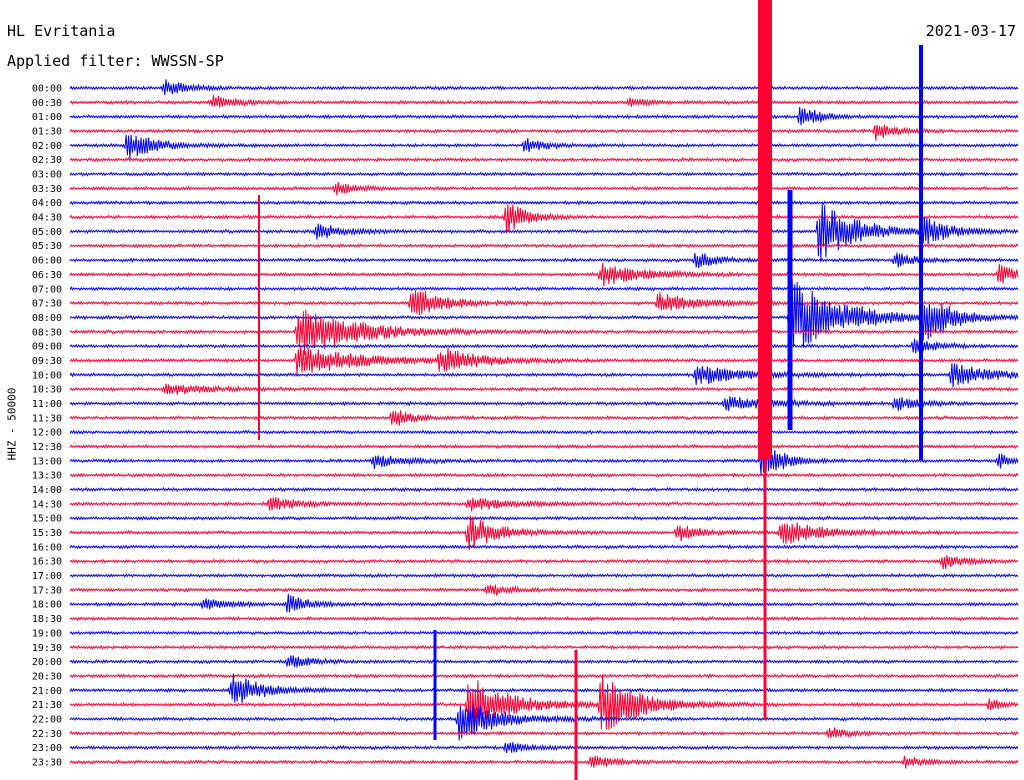 This screenshot has height=780, width=1024. What do you see at coordinates (47, 576) in the screenshot?
I see `row-label: 17:00` at bounding box center [47, 576].